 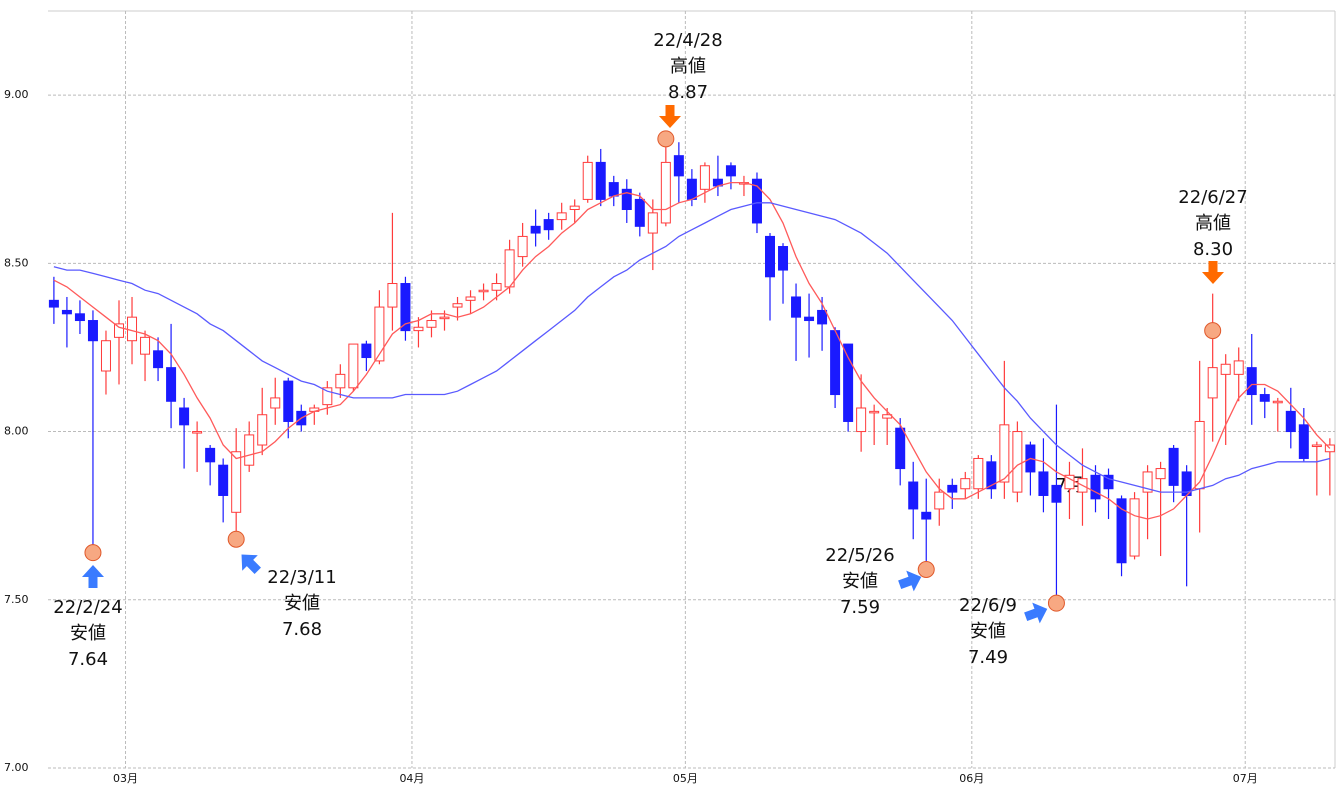 I want to click on y-tick-label: 7.50, so click(x=16, y=599).